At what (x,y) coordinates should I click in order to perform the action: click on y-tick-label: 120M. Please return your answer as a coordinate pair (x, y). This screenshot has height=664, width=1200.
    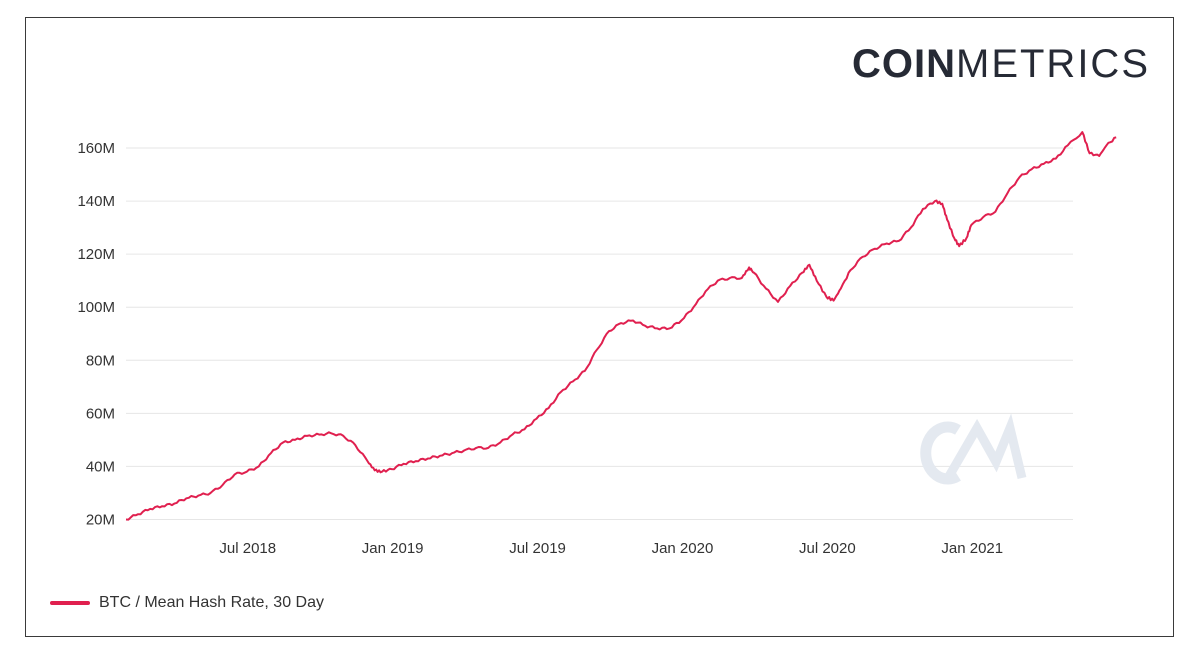
    Looking at the image, I should click on (96, 254).